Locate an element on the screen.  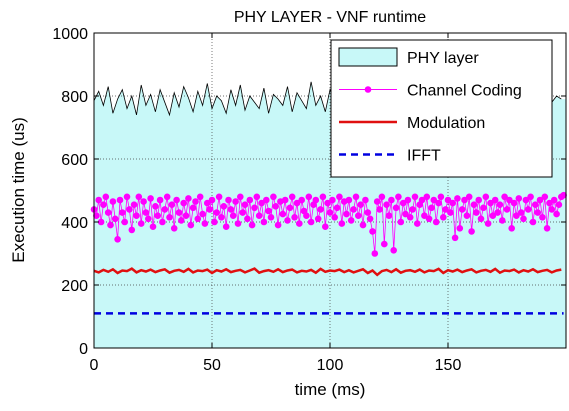
legend-label-modulation: Modulation is located at coordinates (446, 123).